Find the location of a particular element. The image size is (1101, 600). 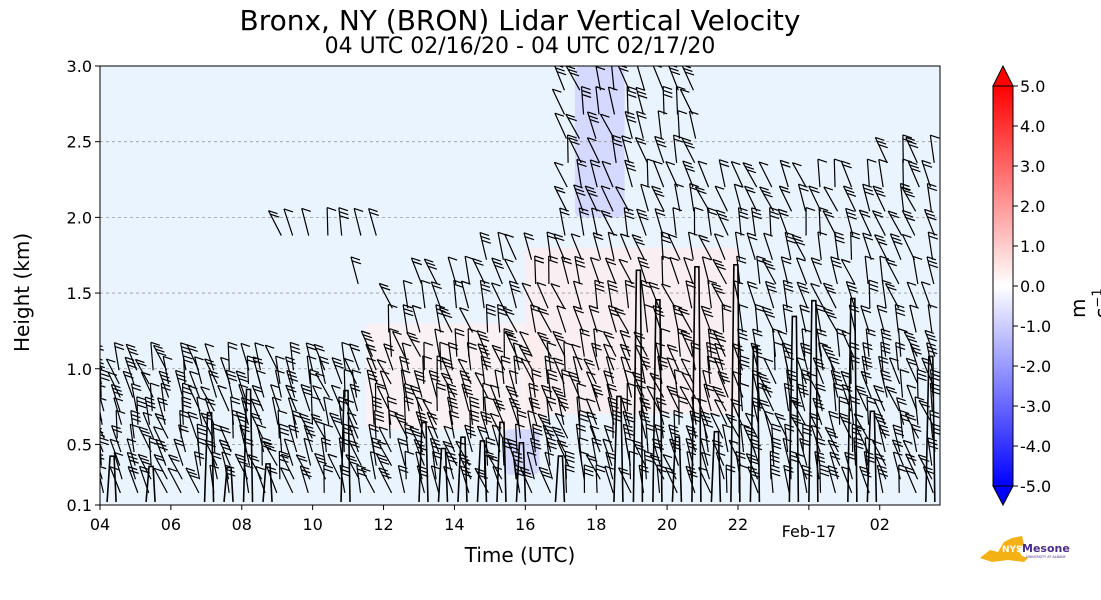

y-tick-label: 0.1 is located at coordinates (79, 505).